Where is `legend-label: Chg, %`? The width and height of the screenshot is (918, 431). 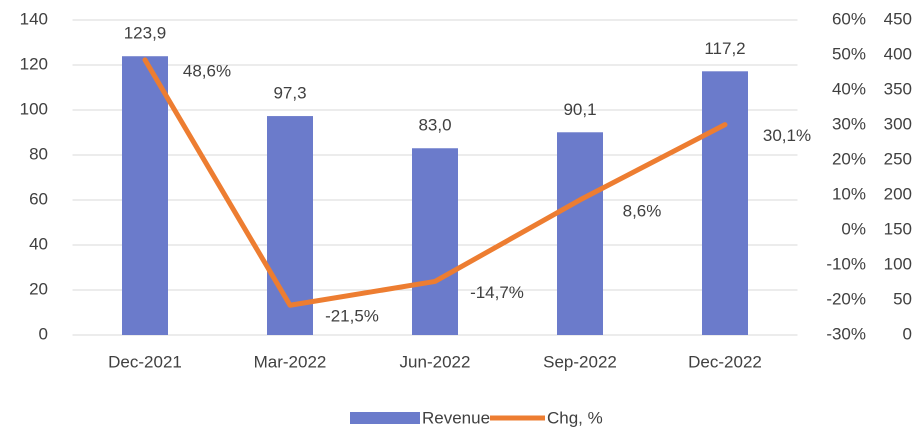 legend-label: Chg, % is located at coordinates (575, 417).